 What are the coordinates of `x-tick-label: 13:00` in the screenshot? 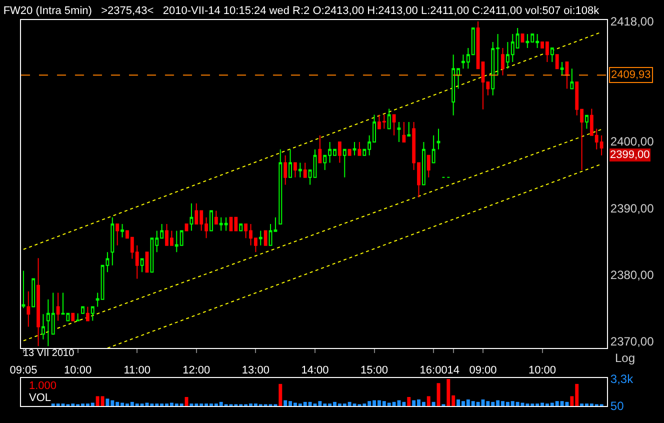 It's located at (256, 370).